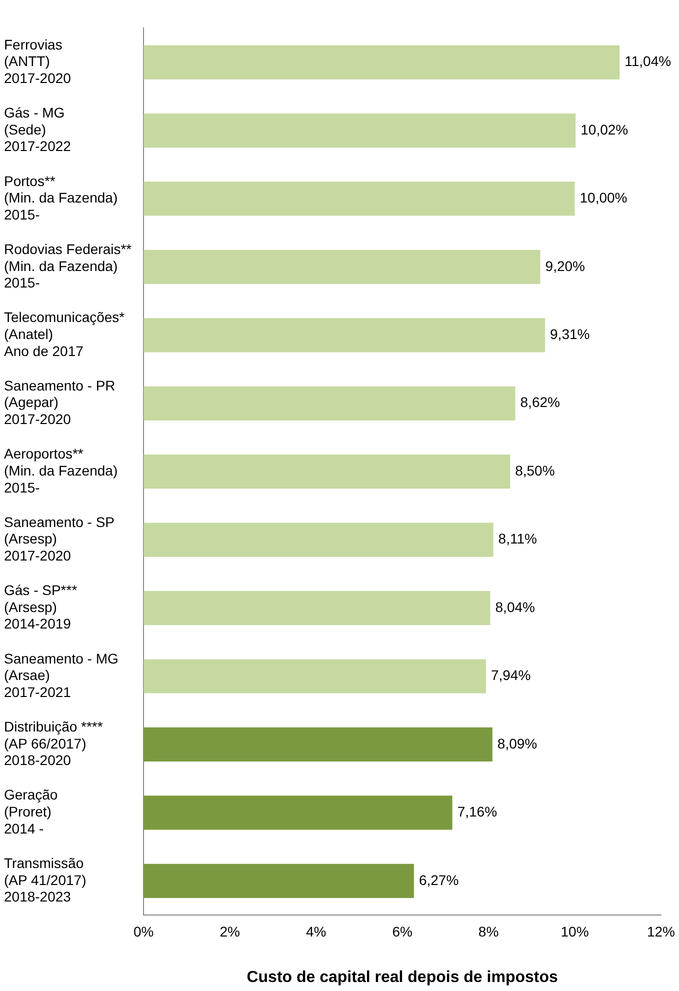  I want to click on data-label: 7,16%, so click(477, 812).